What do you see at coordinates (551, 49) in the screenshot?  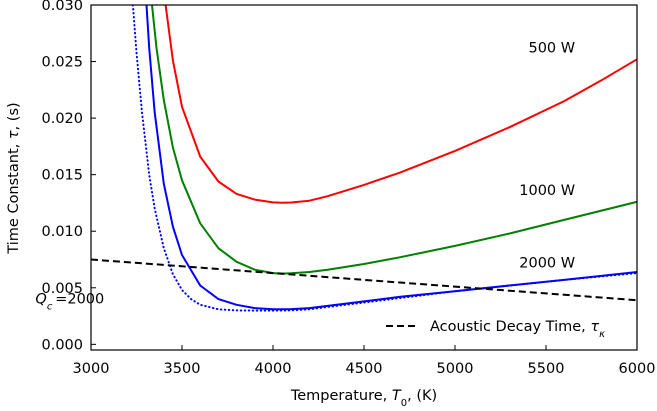 I see `series-annotation: 500 W` at bounding box center [551, 49].